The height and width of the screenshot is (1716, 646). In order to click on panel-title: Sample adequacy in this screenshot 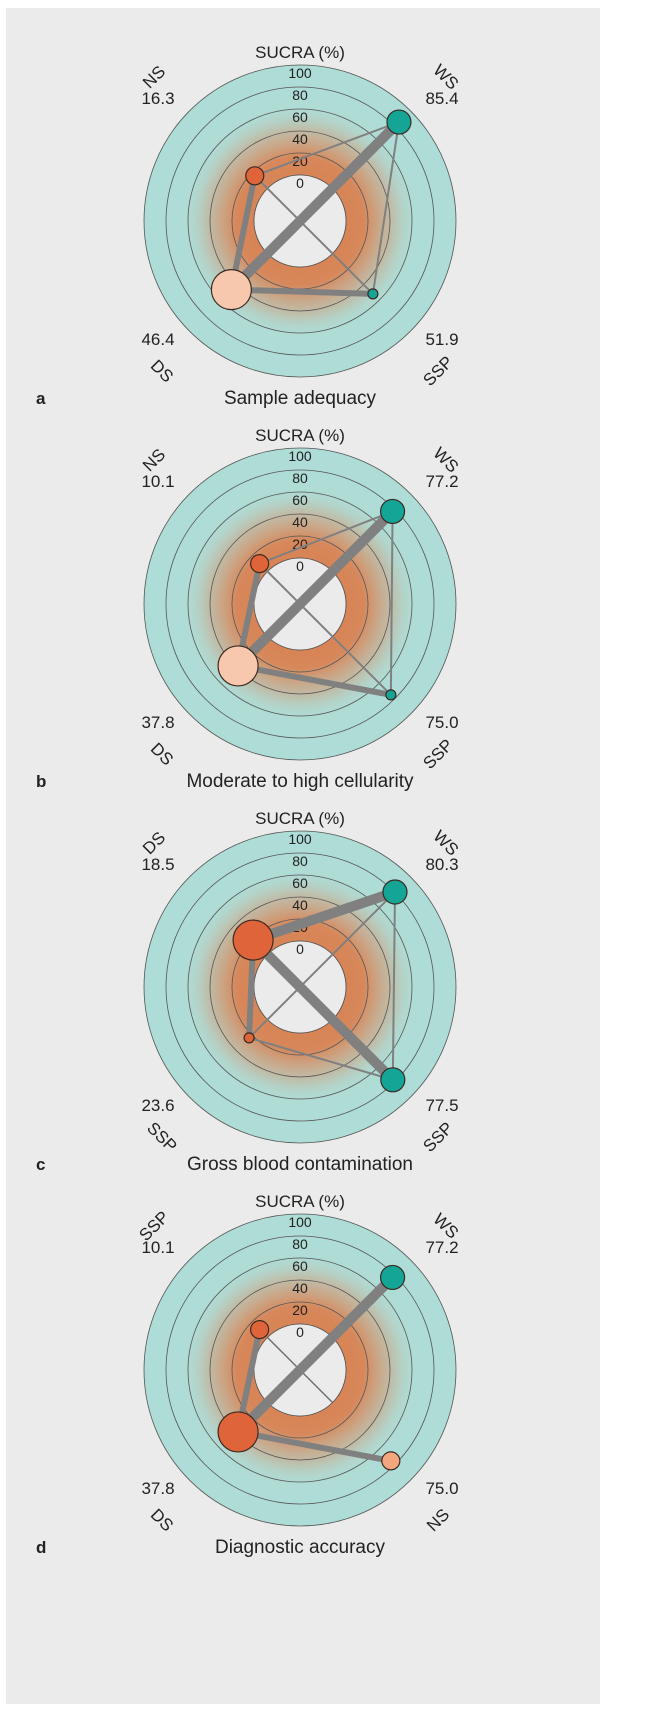, I will do `click(300, 398)`.